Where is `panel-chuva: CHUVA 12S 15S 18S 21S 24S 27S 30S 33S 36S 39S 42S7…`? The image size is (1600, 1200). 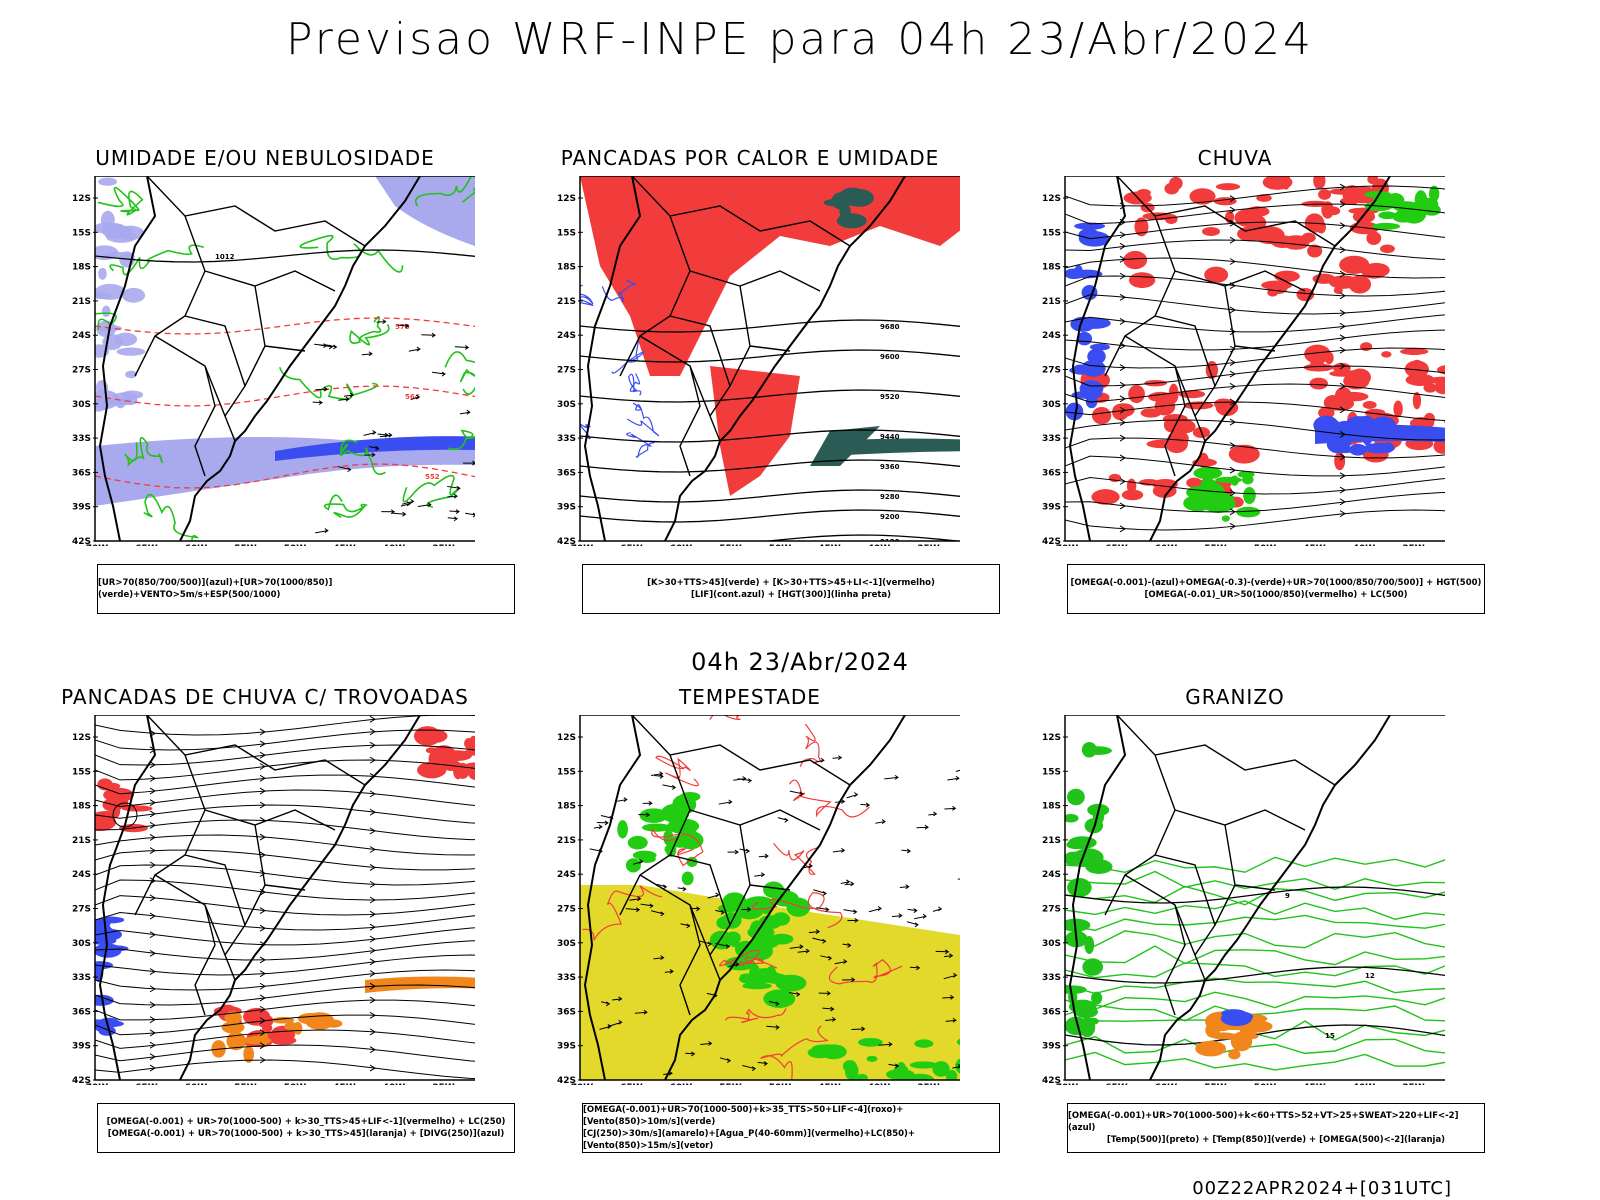 panel-chuva: CHUVA 12S 15S 18S 21S 24S 27S 30S 33S 36S 39S 42S7… is located at coordinates (1255, 391).